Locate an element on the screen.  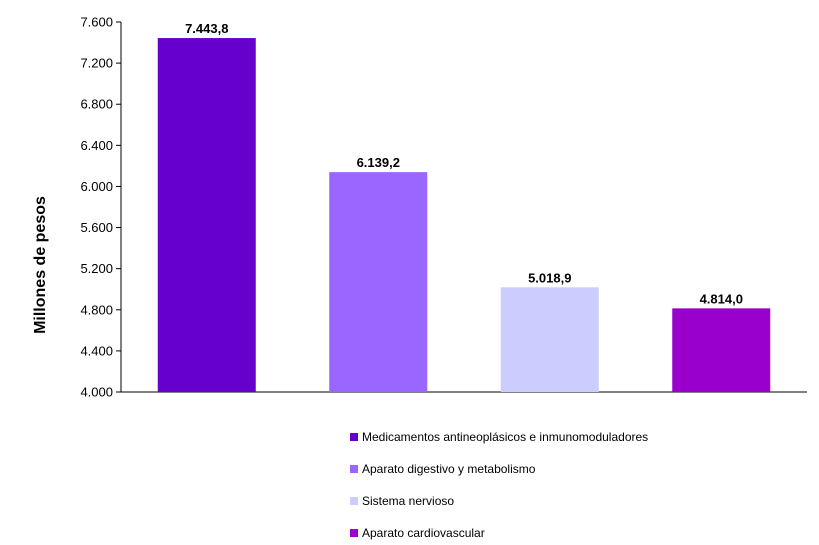
y-tick-label: 7.200 is located at coordinates (96, 63).